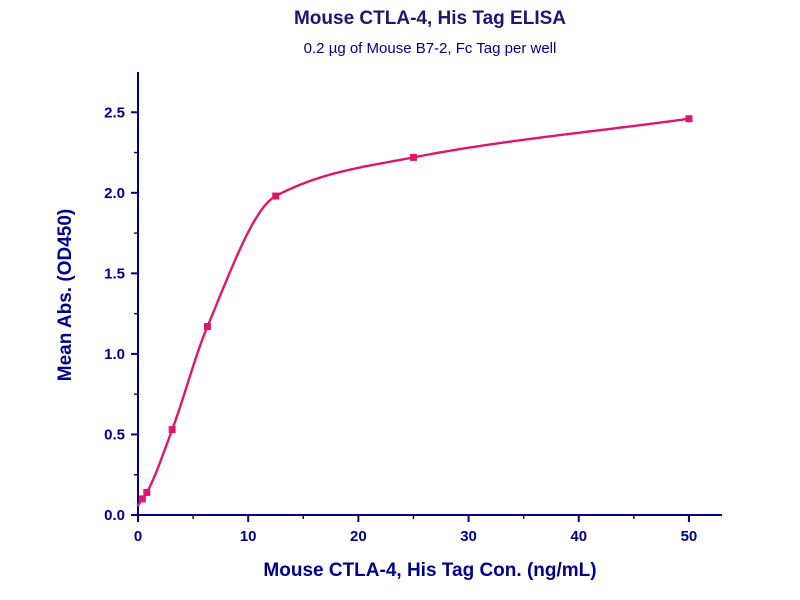 The image size is (800, 600). Describe the element at coordinates (138, 536) in the screenshot. I see `svg-text: 0` at that location.